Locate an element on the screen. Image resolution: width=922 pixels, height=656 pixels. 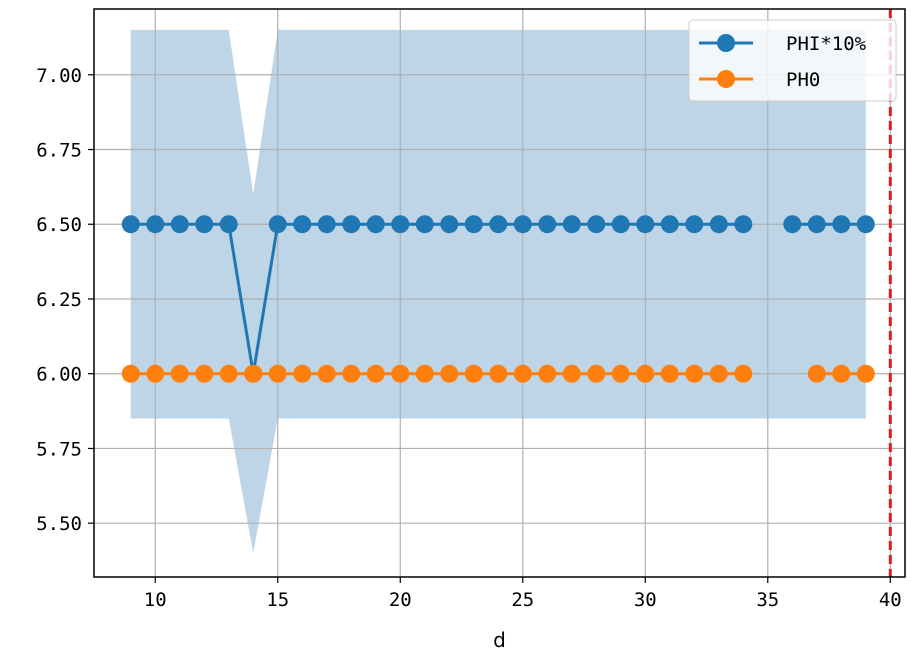
y-tick-label: 5.50 is located at coordinates (59, 524).